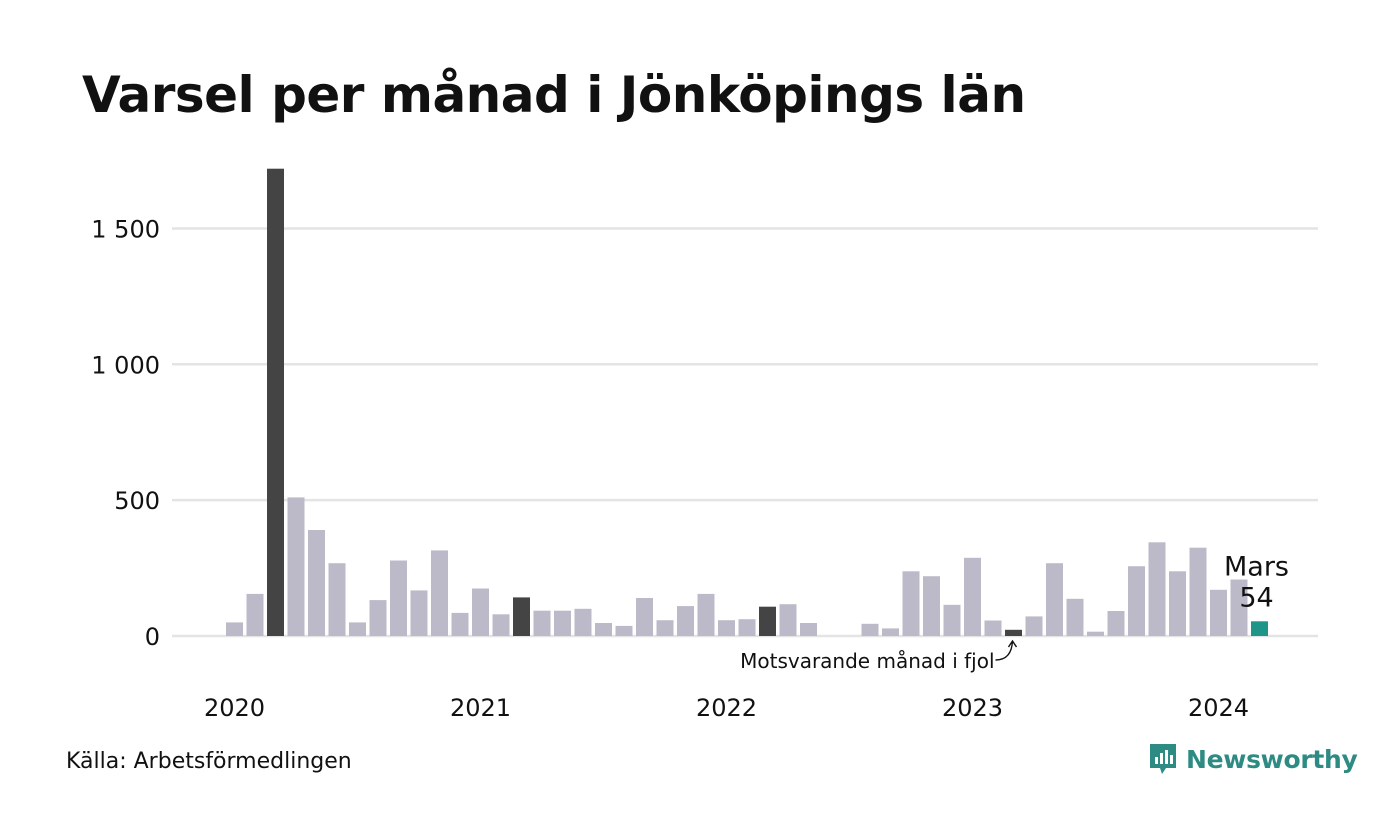 This screenshot has width=1400, height=840. What do you see at coordinates (1218, 708) in the screenshot?
I see `x-tick-label: 2024` at bounding box center [1218, 708].